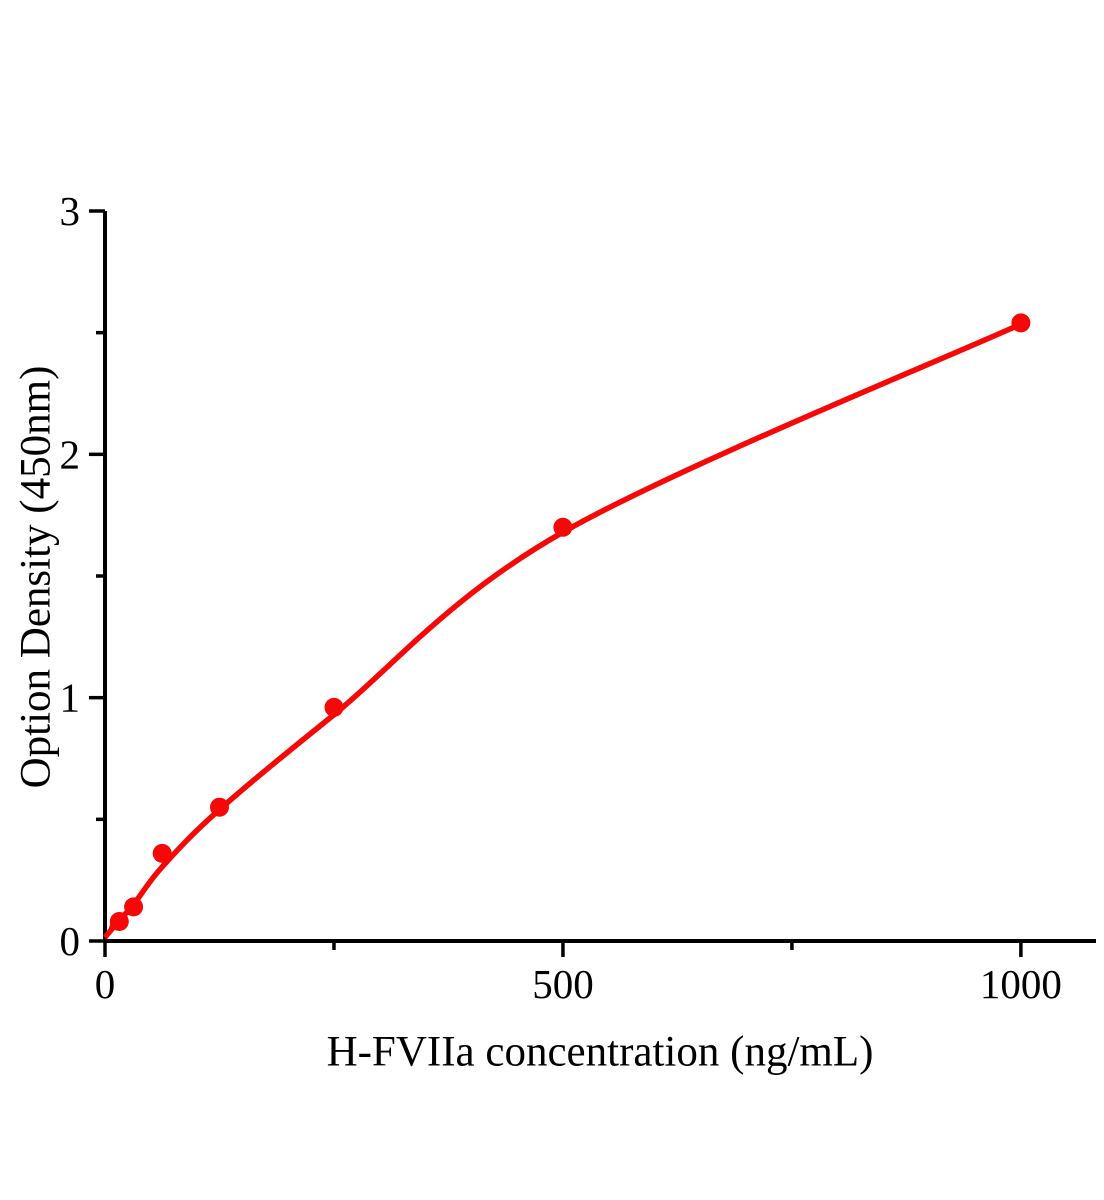  What do you see at coordinates (70, 211) in the screenshot?
I see `y-tick-label: 3` at bounding box center [70, 211].